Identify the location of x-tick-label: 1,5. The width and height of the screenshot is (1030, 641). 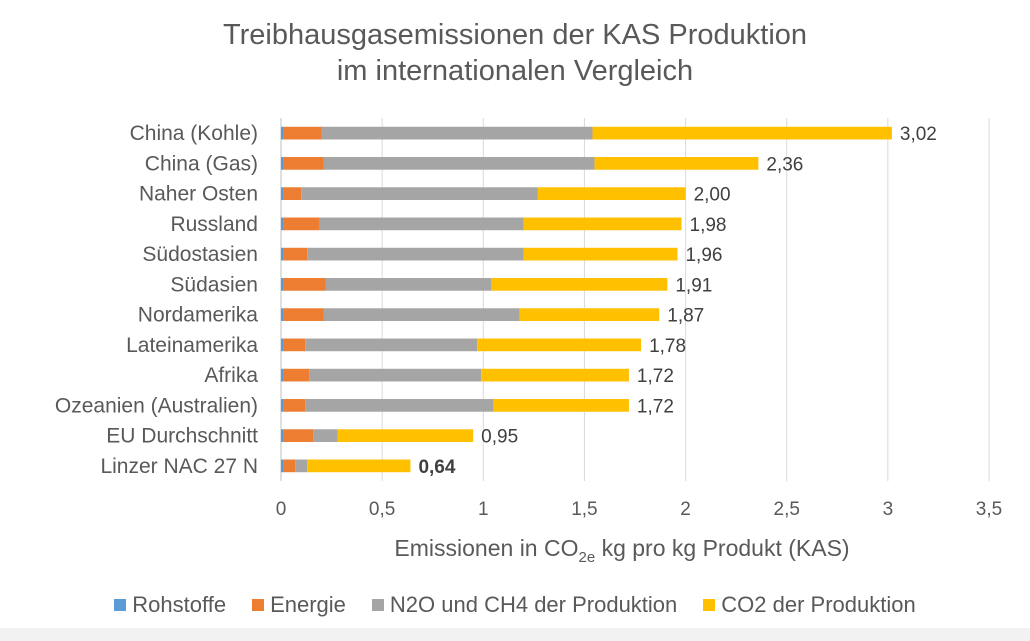
(584, 509).